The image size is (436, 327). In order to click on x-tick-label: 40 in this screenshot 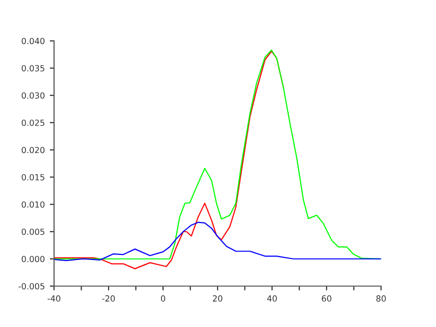, I will do `click(272, 298)`.